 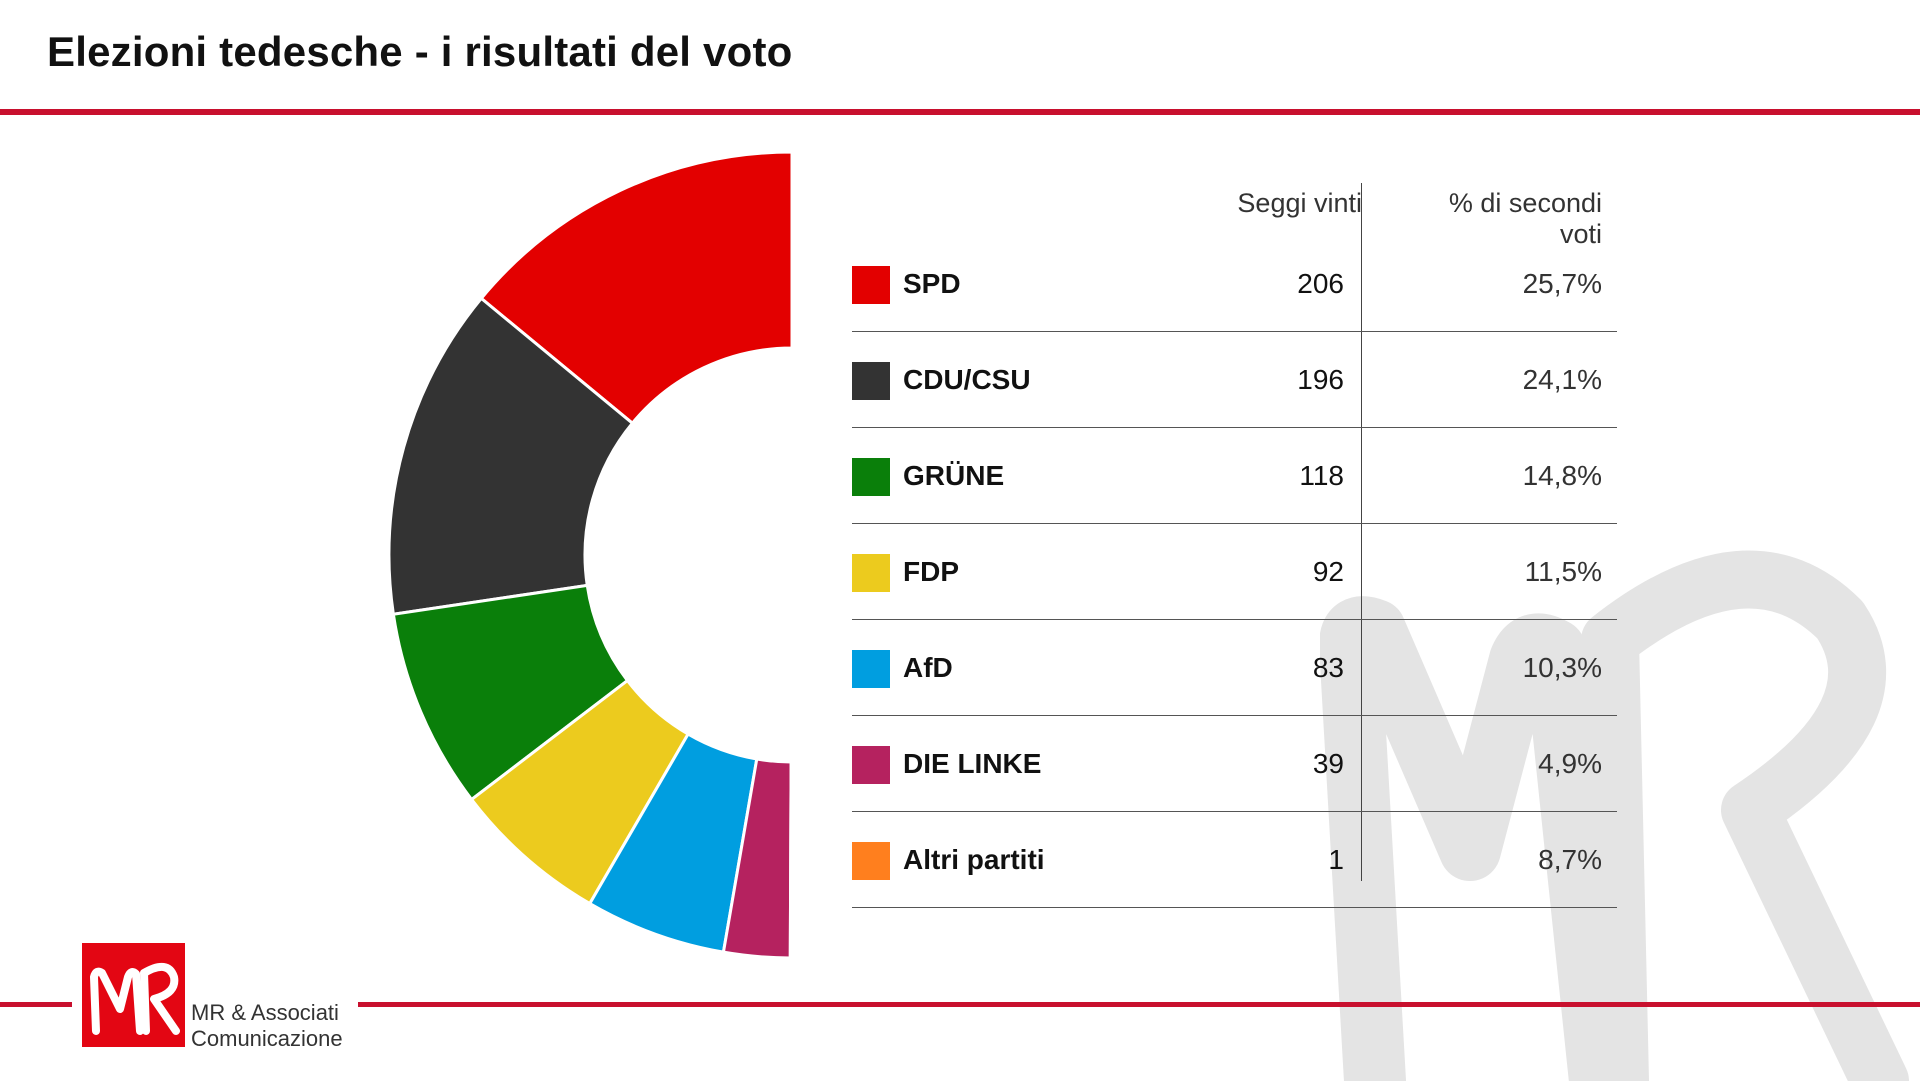 What do you see at coordinates (791, 860) in the screenshot?
I see `donut-slice-altri-partiti` at bounding box center [791, 860].